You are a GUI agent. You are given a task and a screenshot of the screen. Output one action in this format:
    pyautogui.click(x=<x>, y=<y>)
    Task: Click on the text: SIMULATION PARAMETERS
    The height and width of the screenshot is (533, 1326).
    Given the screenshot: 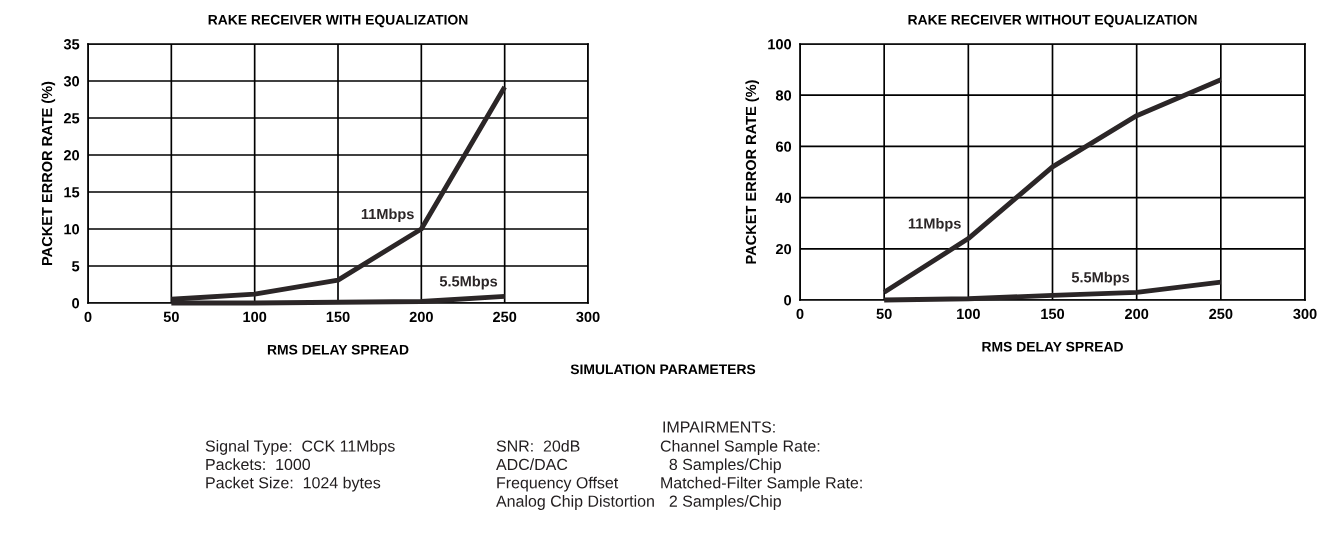 What is the action you would take?
    pyautogui.click(x=663, y=369)
    